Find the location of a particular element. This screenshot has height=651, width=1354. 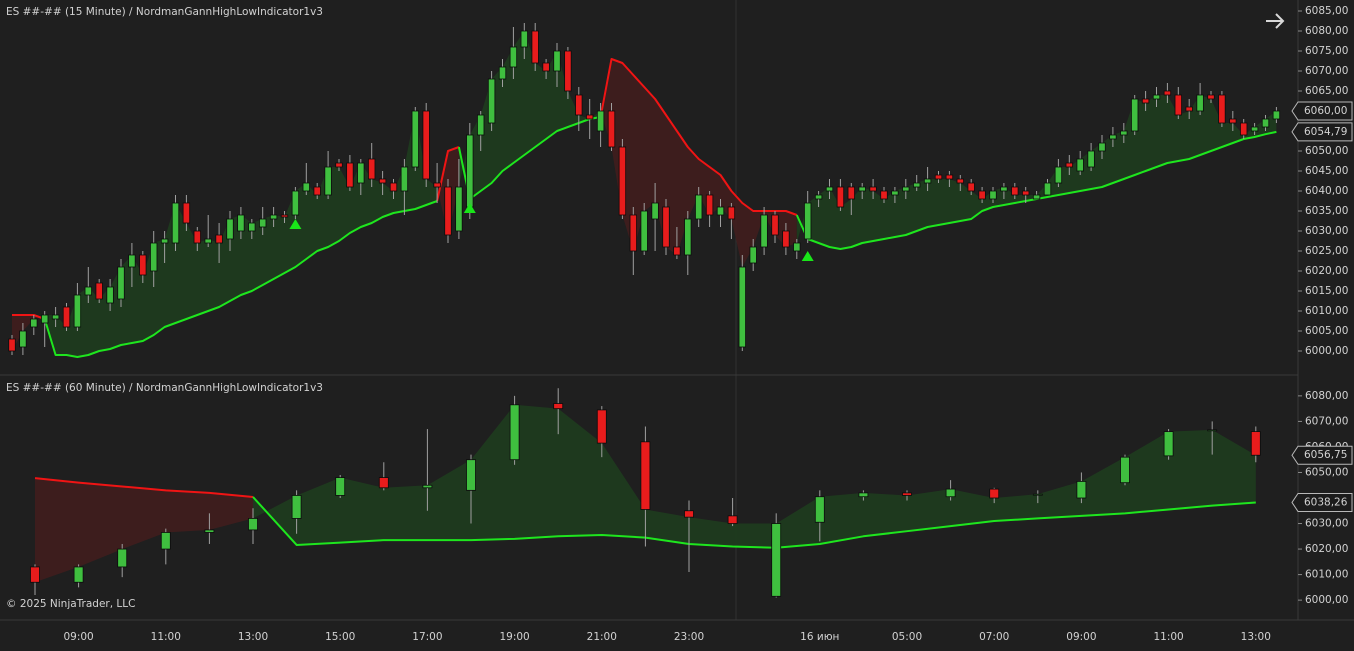

y-tick-label: 6025,00 is located at coordinates (1326, 251).